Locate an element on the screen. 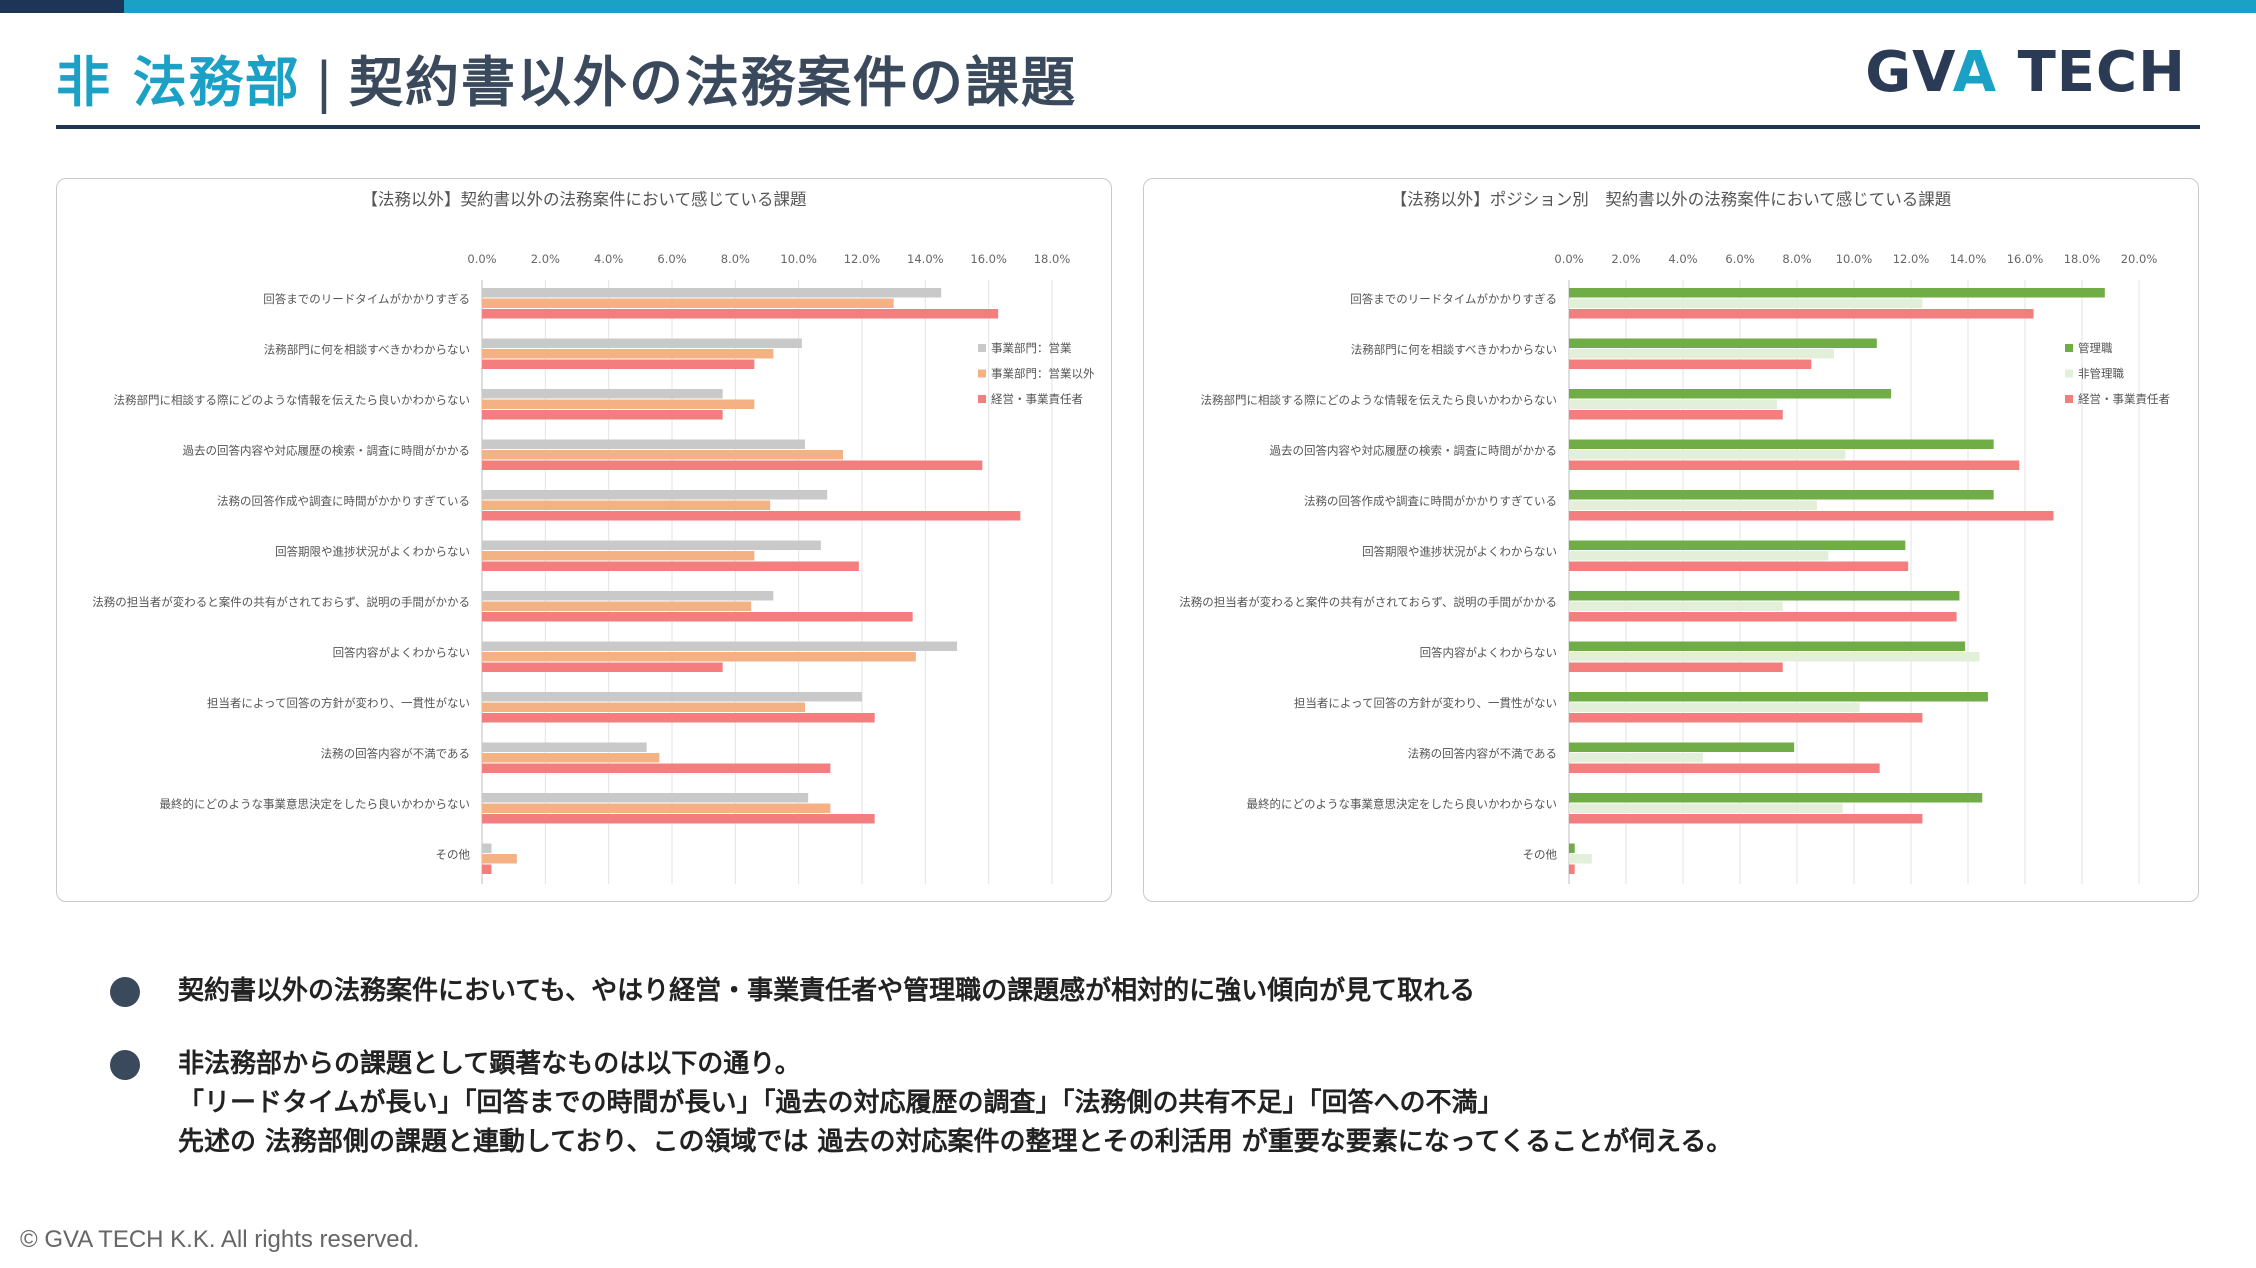  legend-label: 事業部門：営業 is located at coordinates (1031, 348).